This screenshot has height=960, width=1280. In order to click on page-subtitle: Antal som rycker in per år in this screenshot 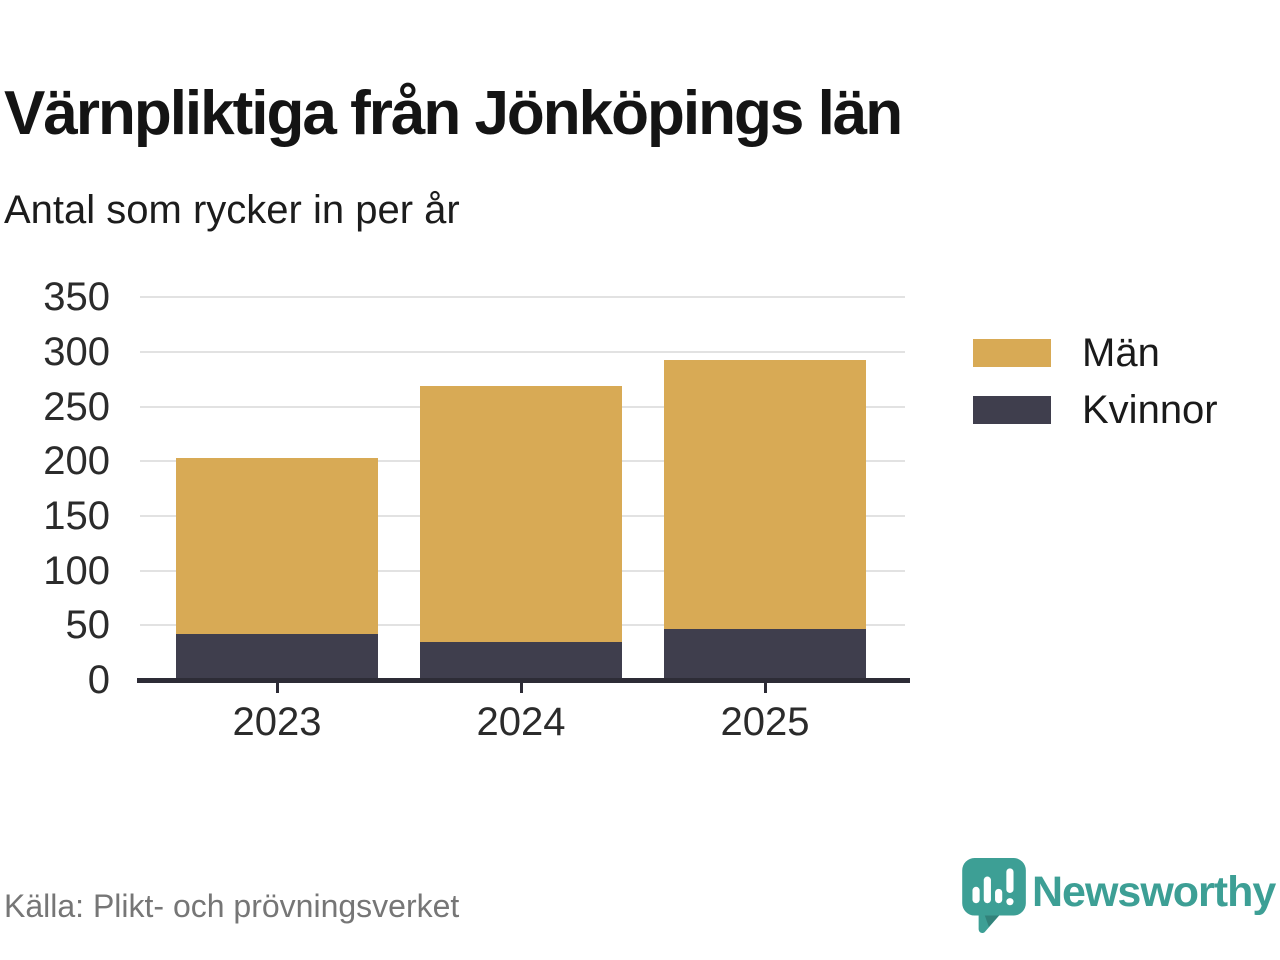, I will do `click(232, 210)`.